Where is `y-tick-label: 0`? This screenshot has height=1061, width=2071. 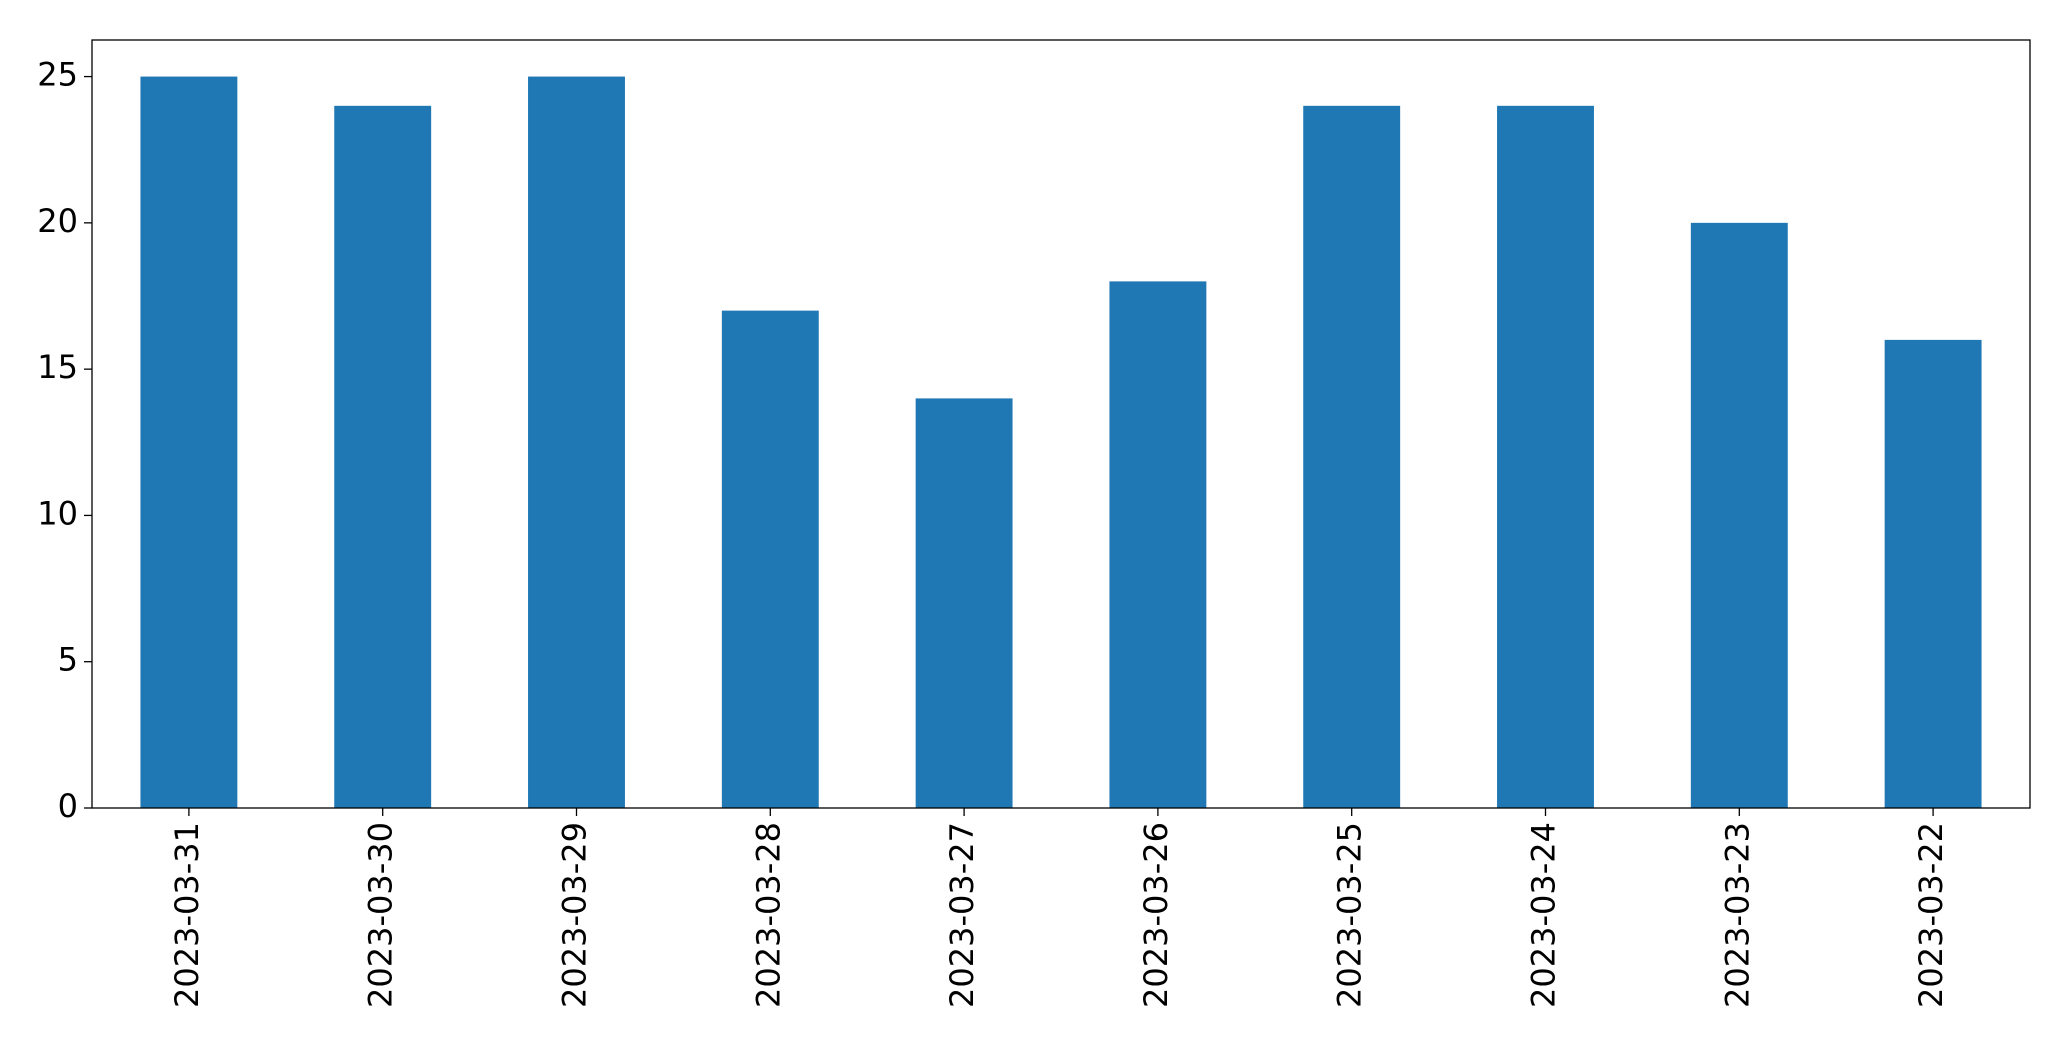
y-tick-label: 0 is located at coordinates (68, 806).